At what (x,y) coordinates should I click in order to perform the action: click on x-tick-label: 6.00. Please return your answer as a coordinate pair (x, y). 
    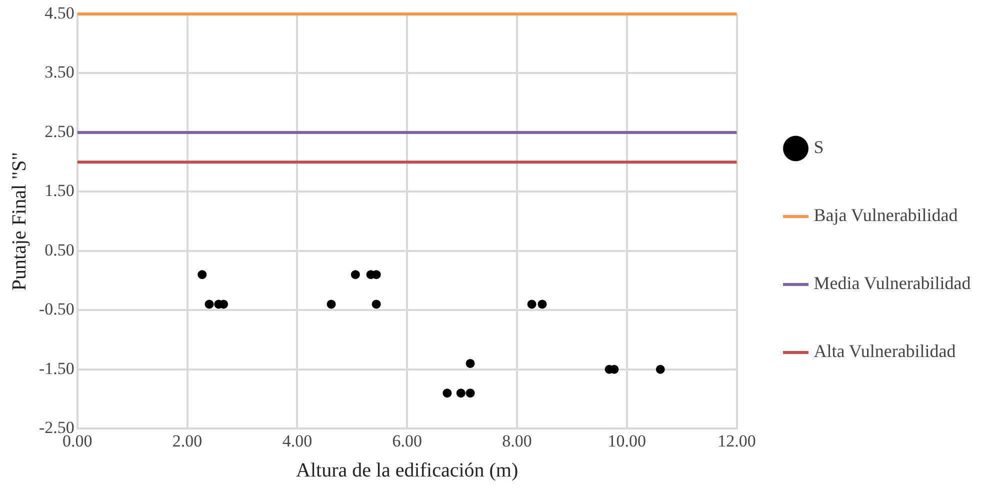
    Looking at the image, I should click on (407, 440).